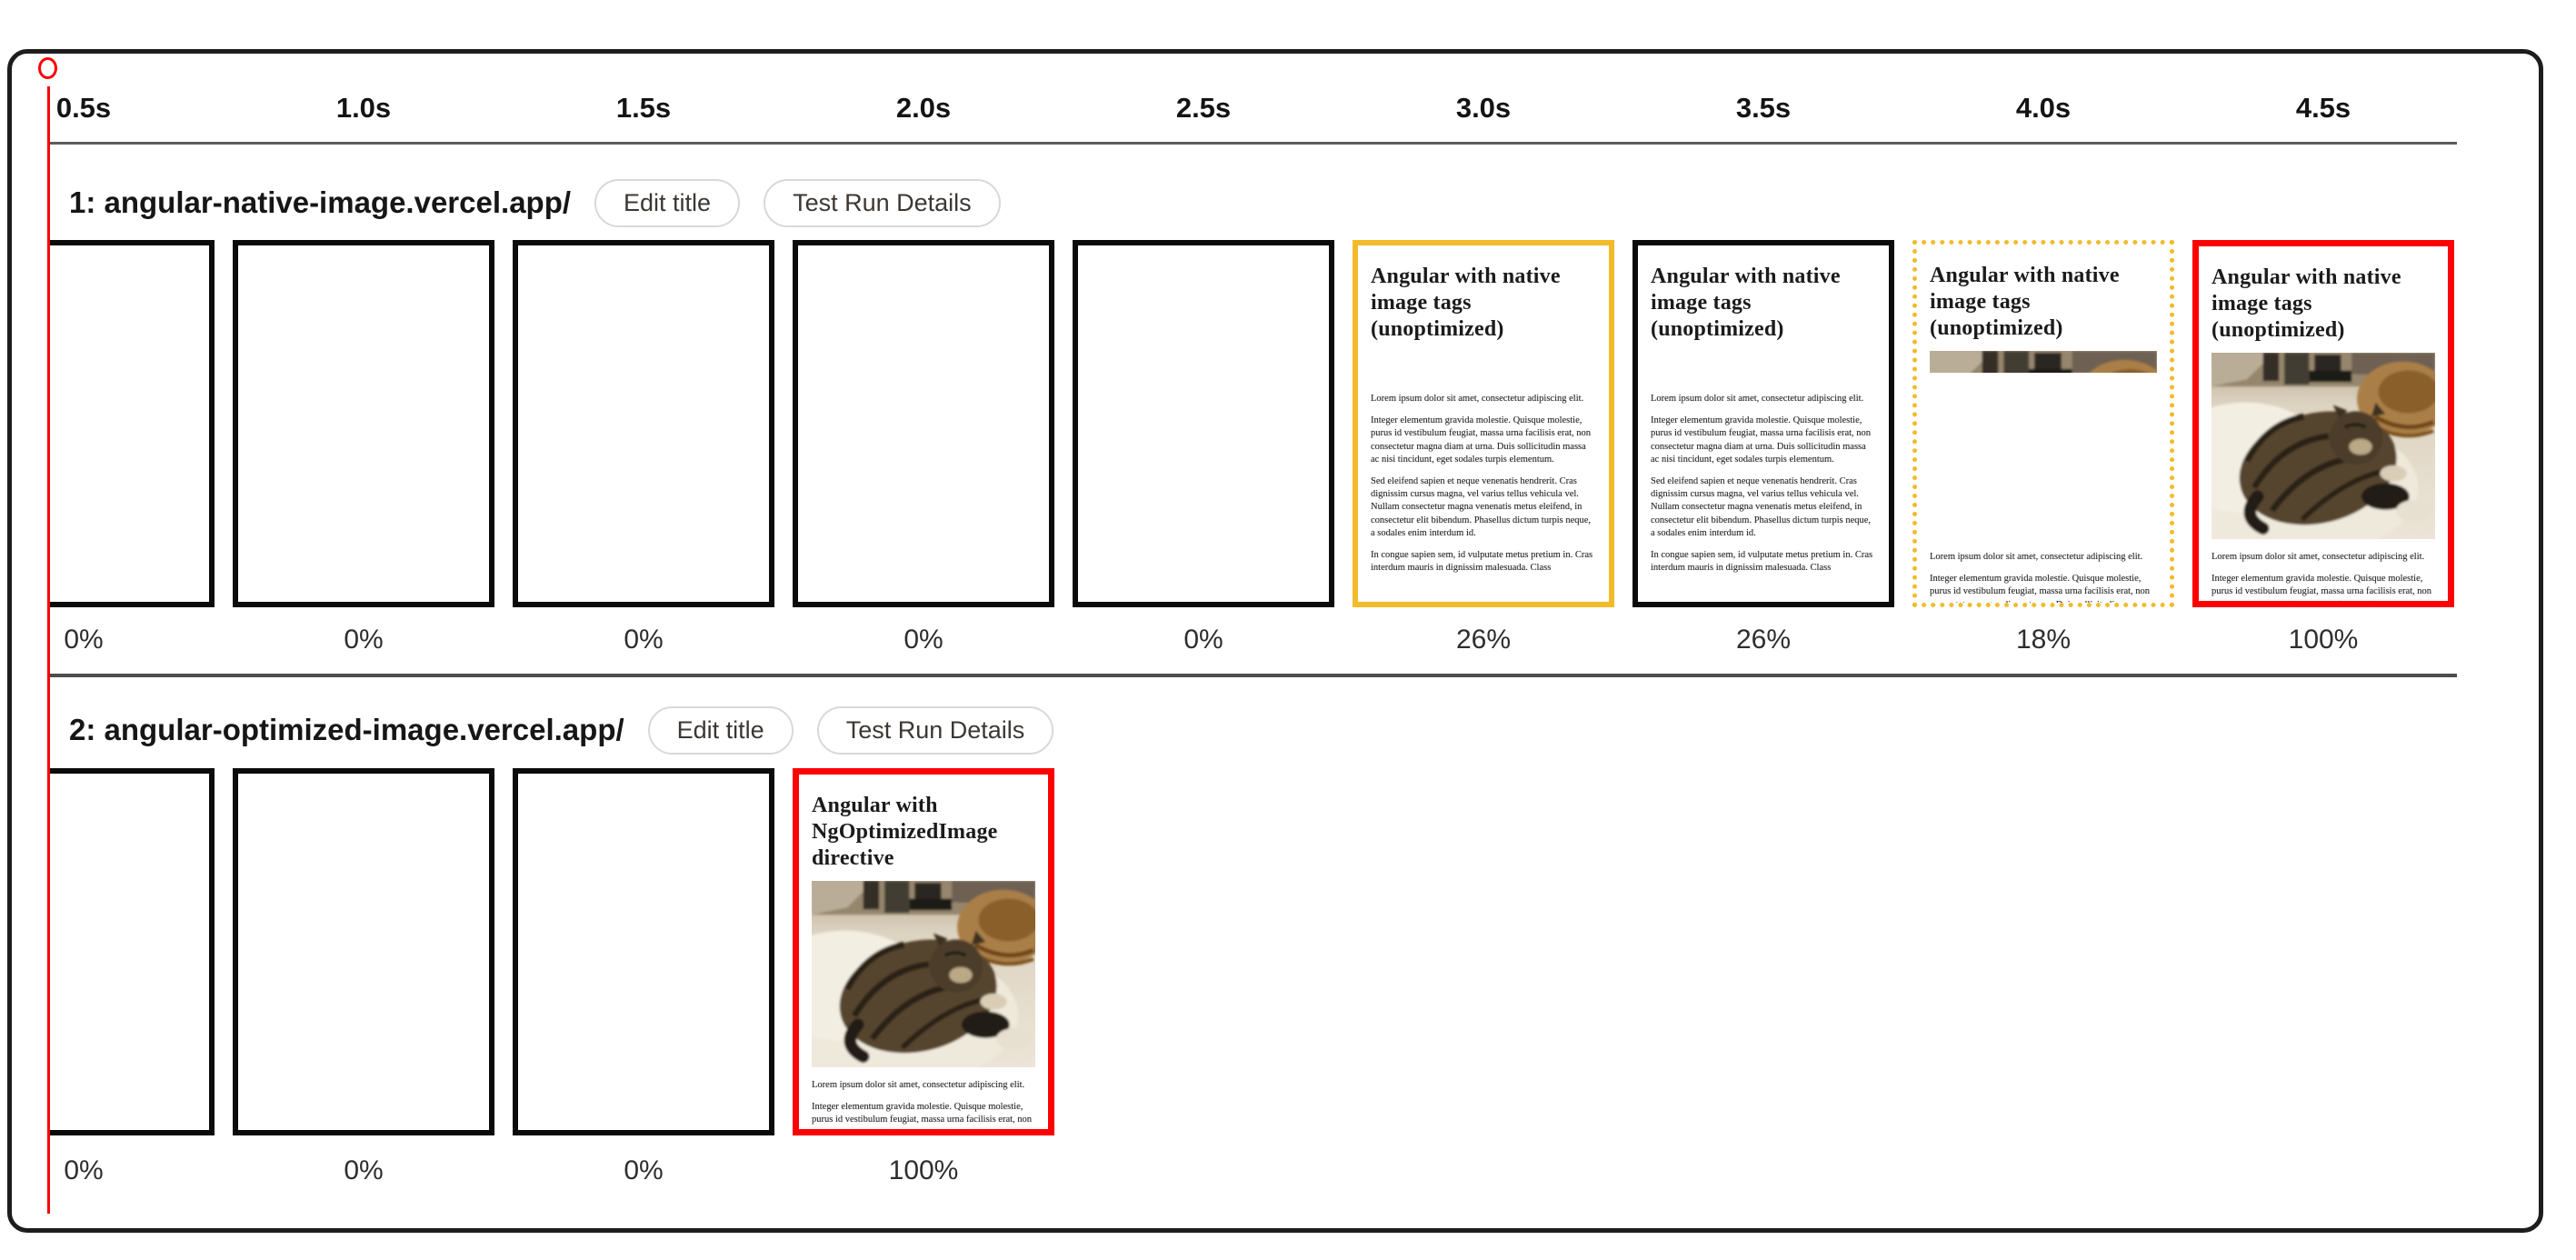 The width and height of the screenshot is (2576, 1260). What do you see at coordinates (1252, 675) in the screenshot?
I see `runs-divider` at bounding box center [1252, 675].